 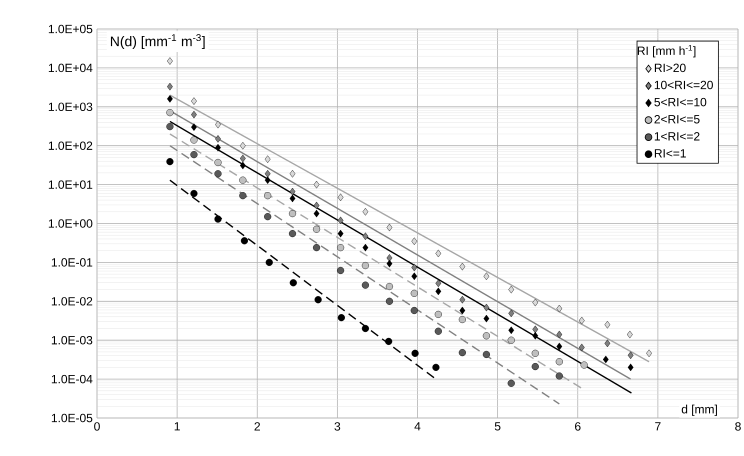 I want to click on y-tick-label: 1.0E-02, so click(x=72, y=301).